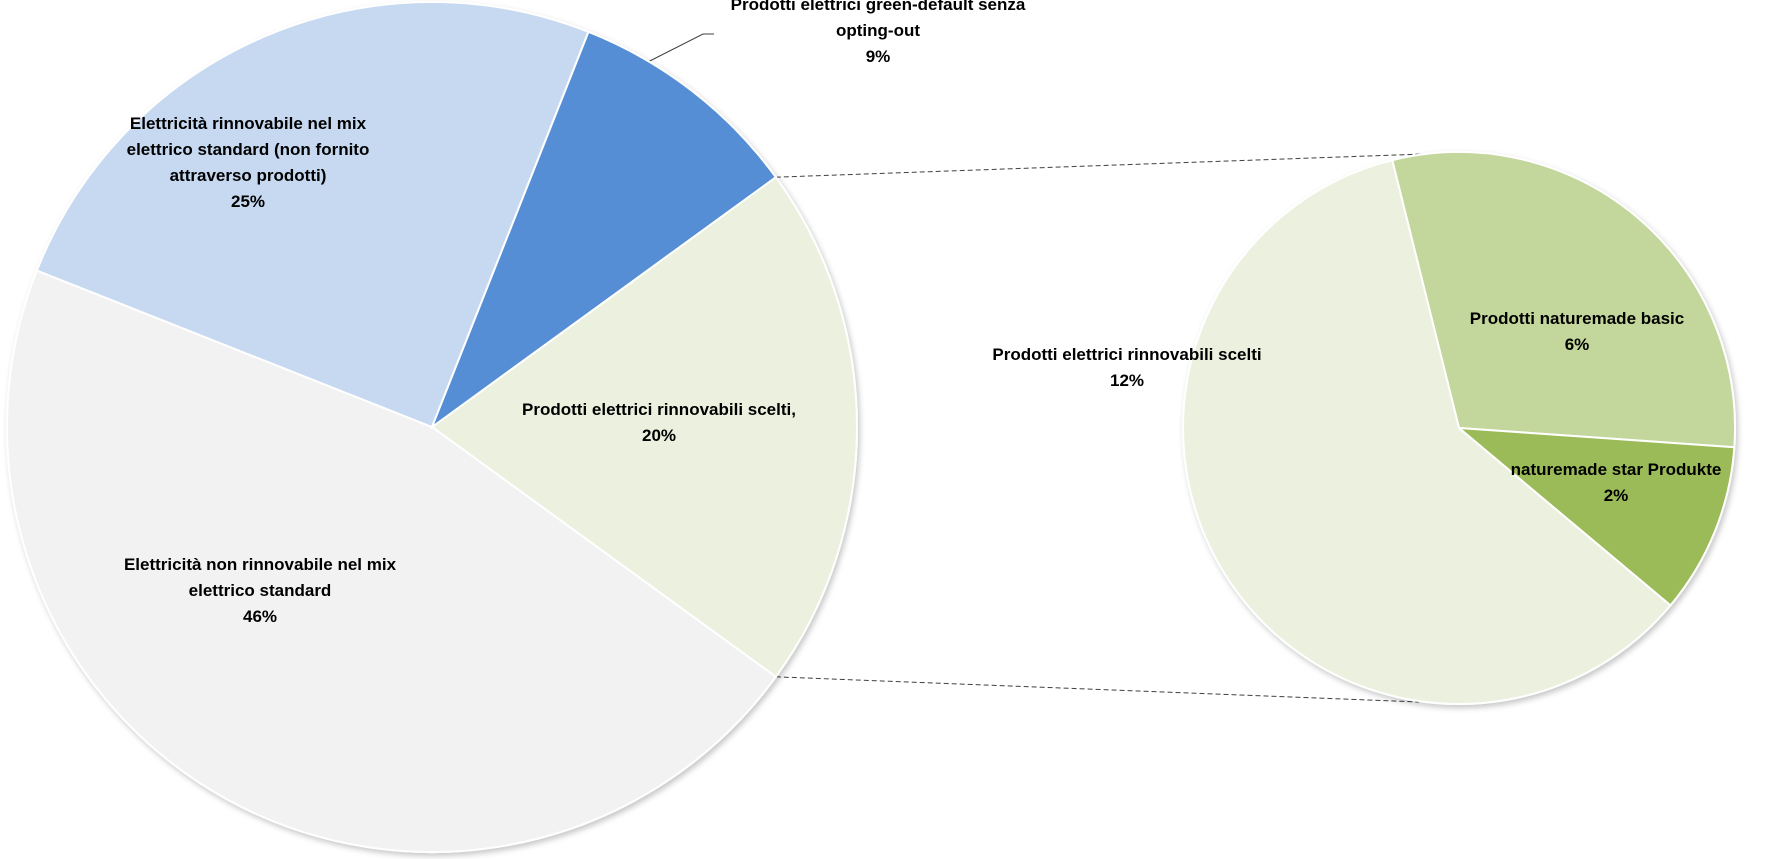  I want to click on main-slice-percent-3: 25%, so click(248, 201).